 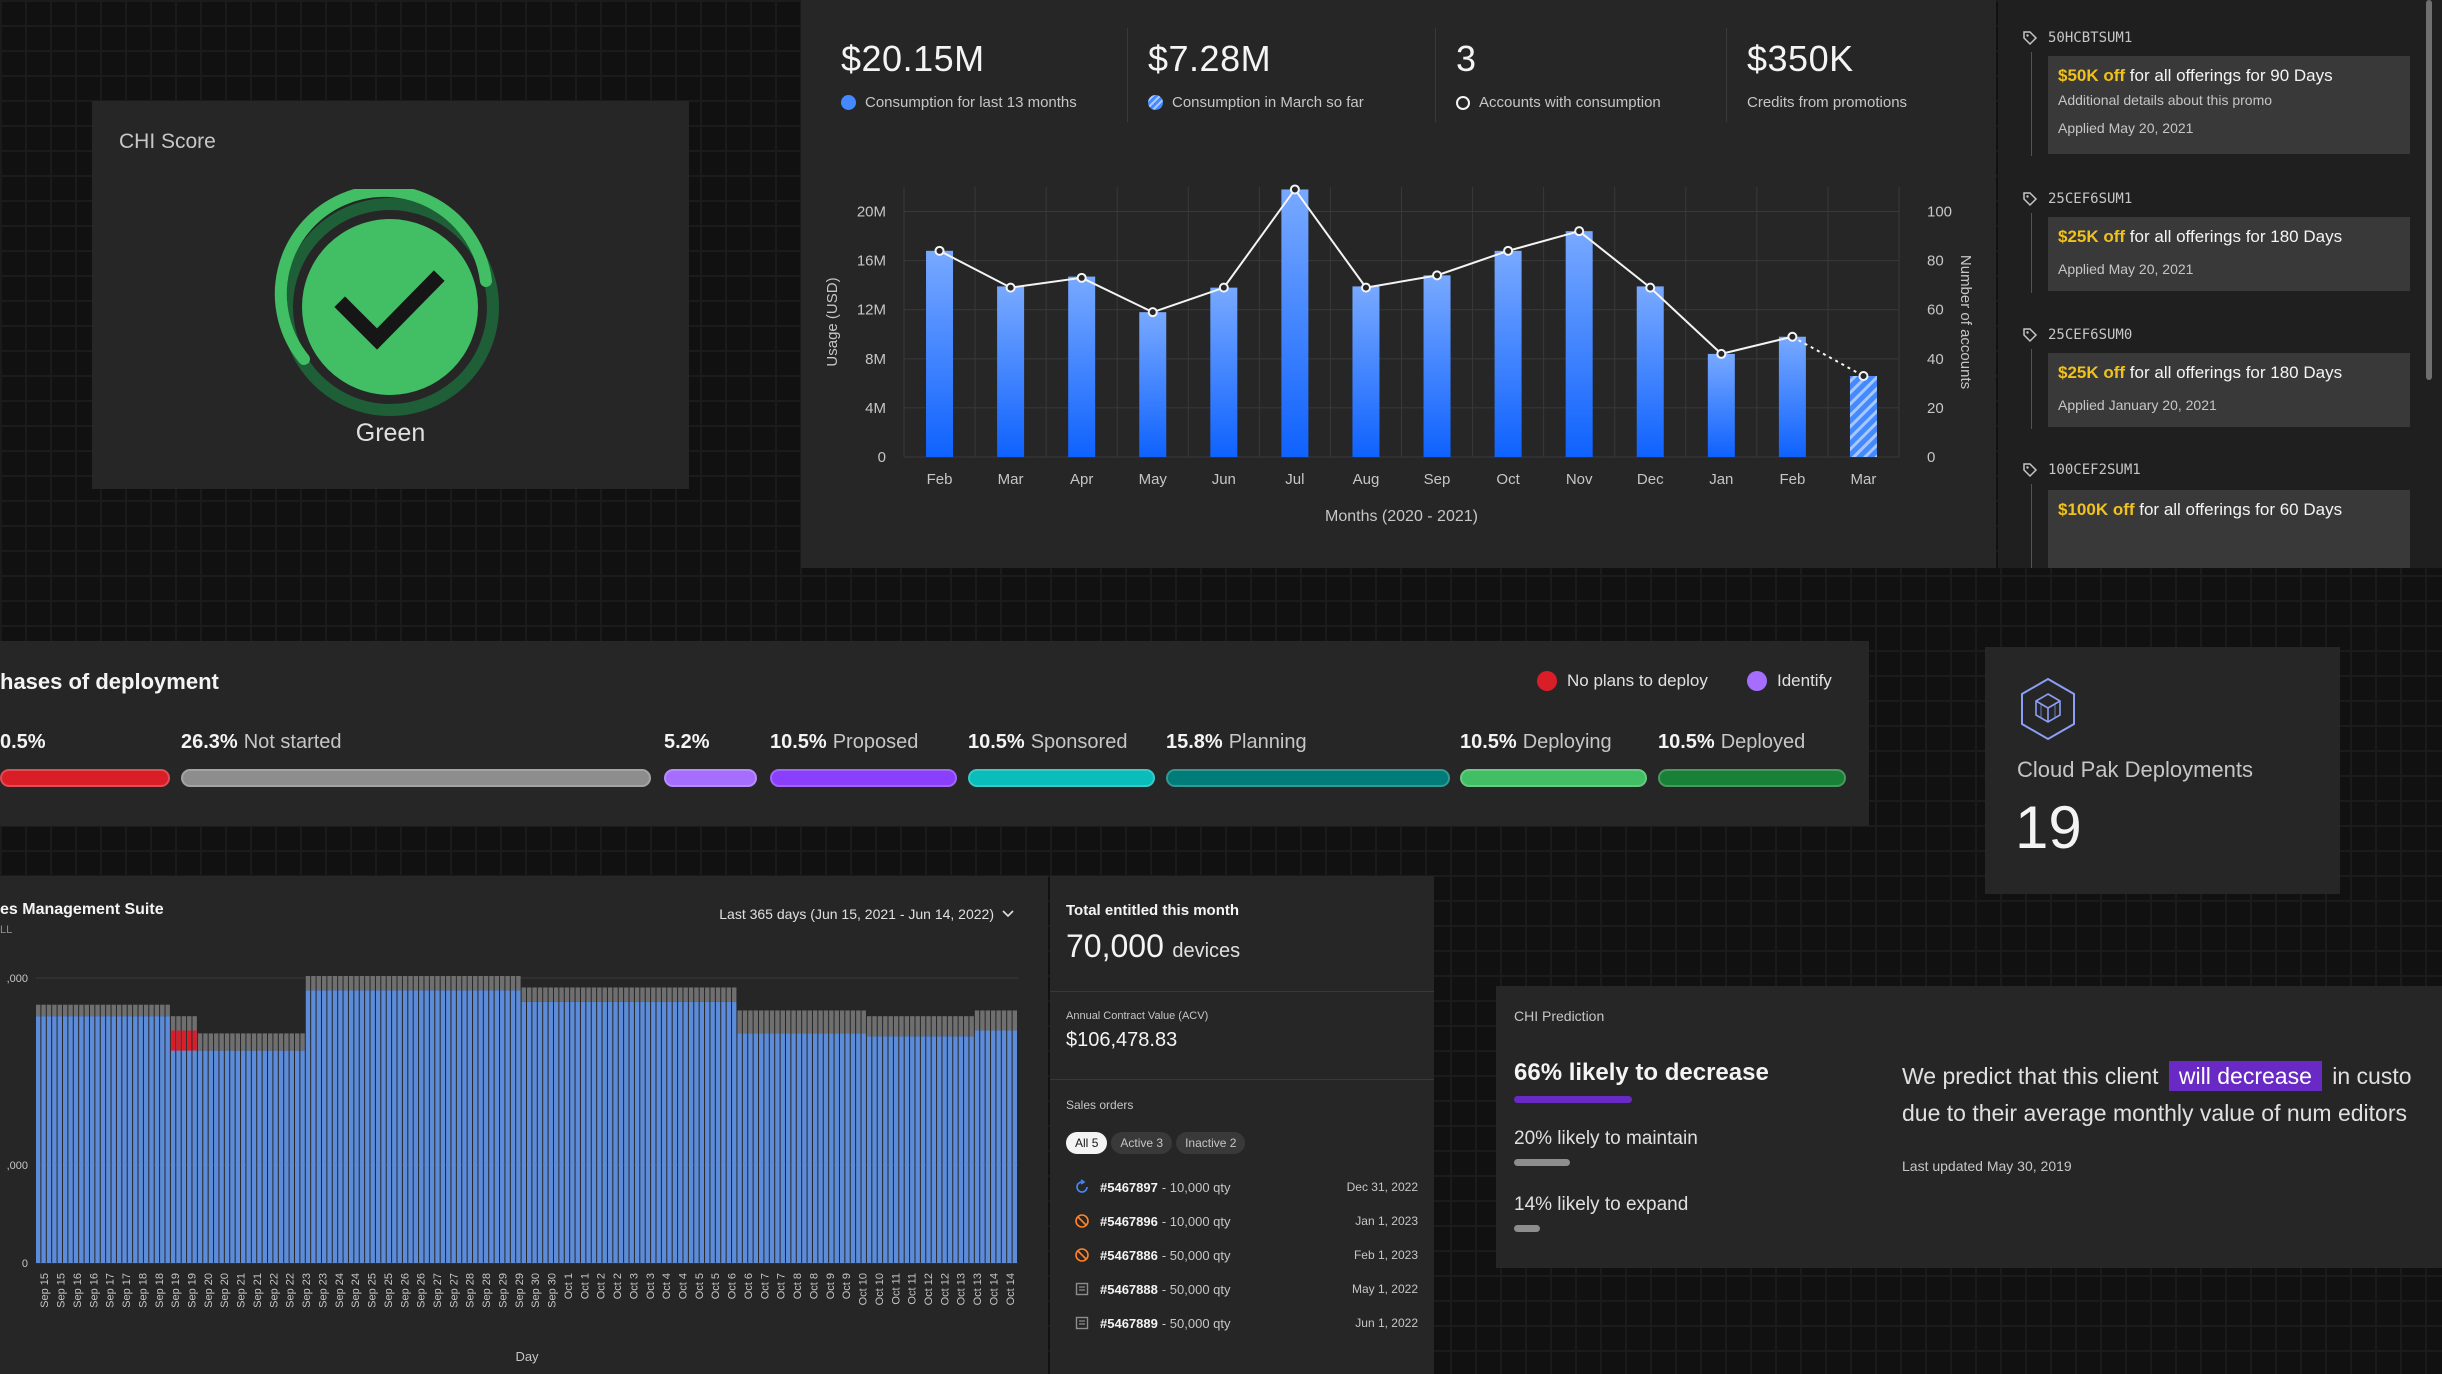 I want to click on promo-card: $100K off for all offerings for 60 Days, so click(x=2229, y=529).